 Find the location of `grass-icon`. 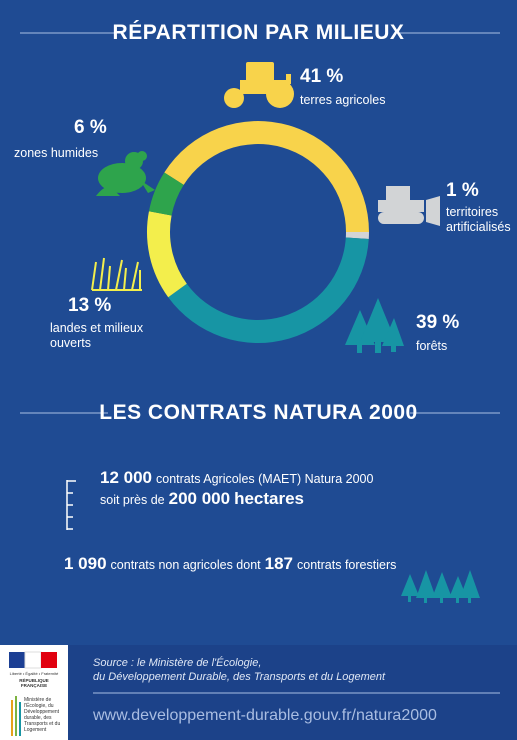

grass-icon is located at coordinates (116, 274).